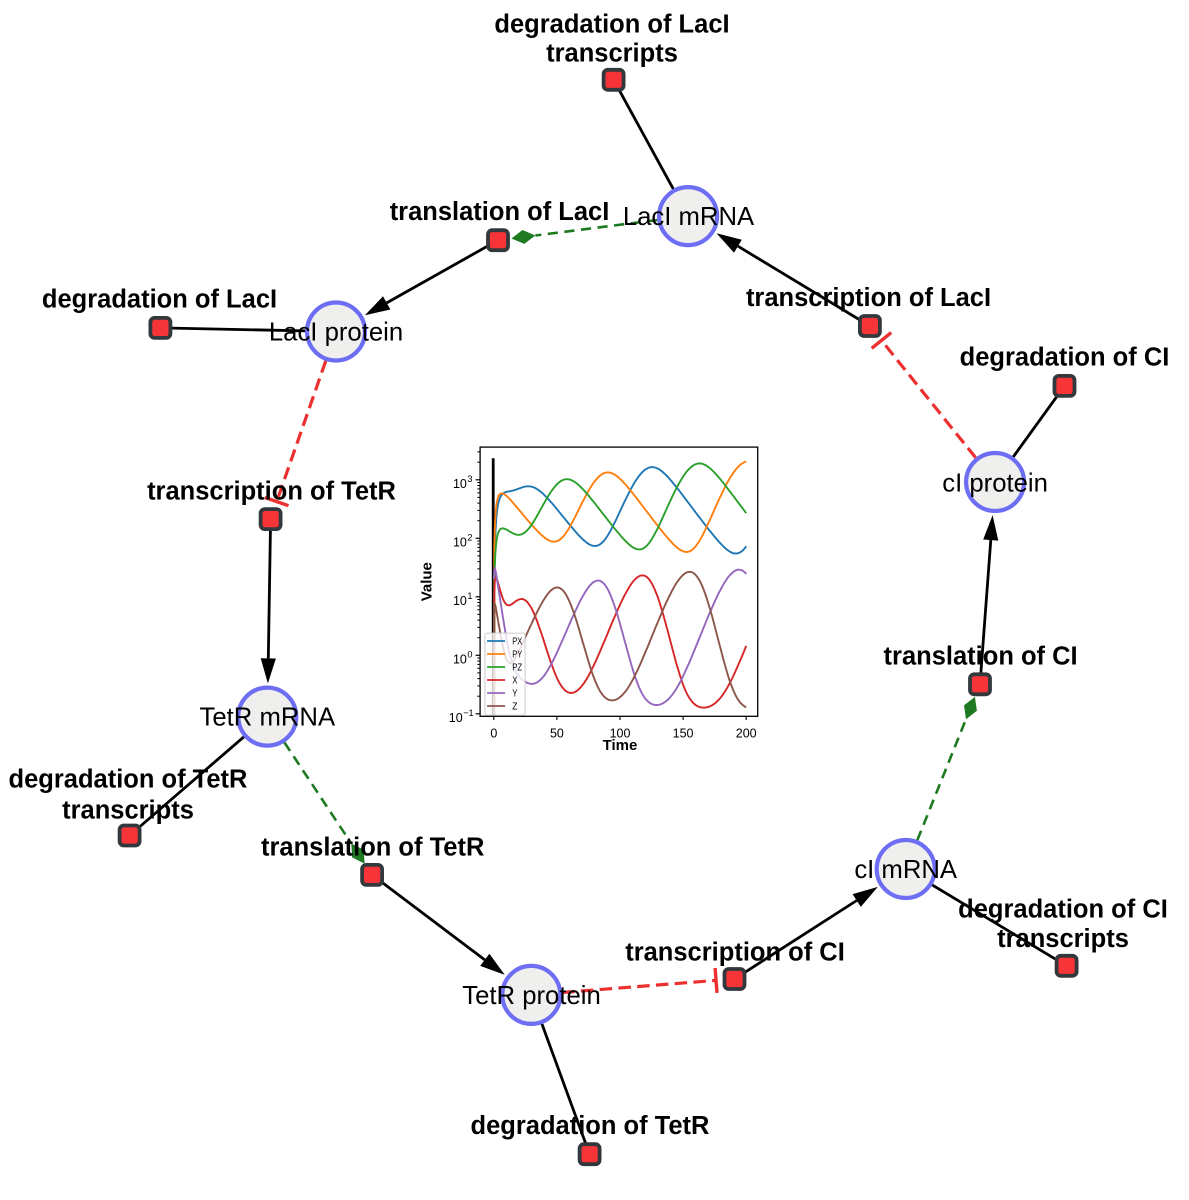  What do you see at coordinates (469, 596) in the screenshot?
I see `svg-text: 1` at bounding box center [469, 596].